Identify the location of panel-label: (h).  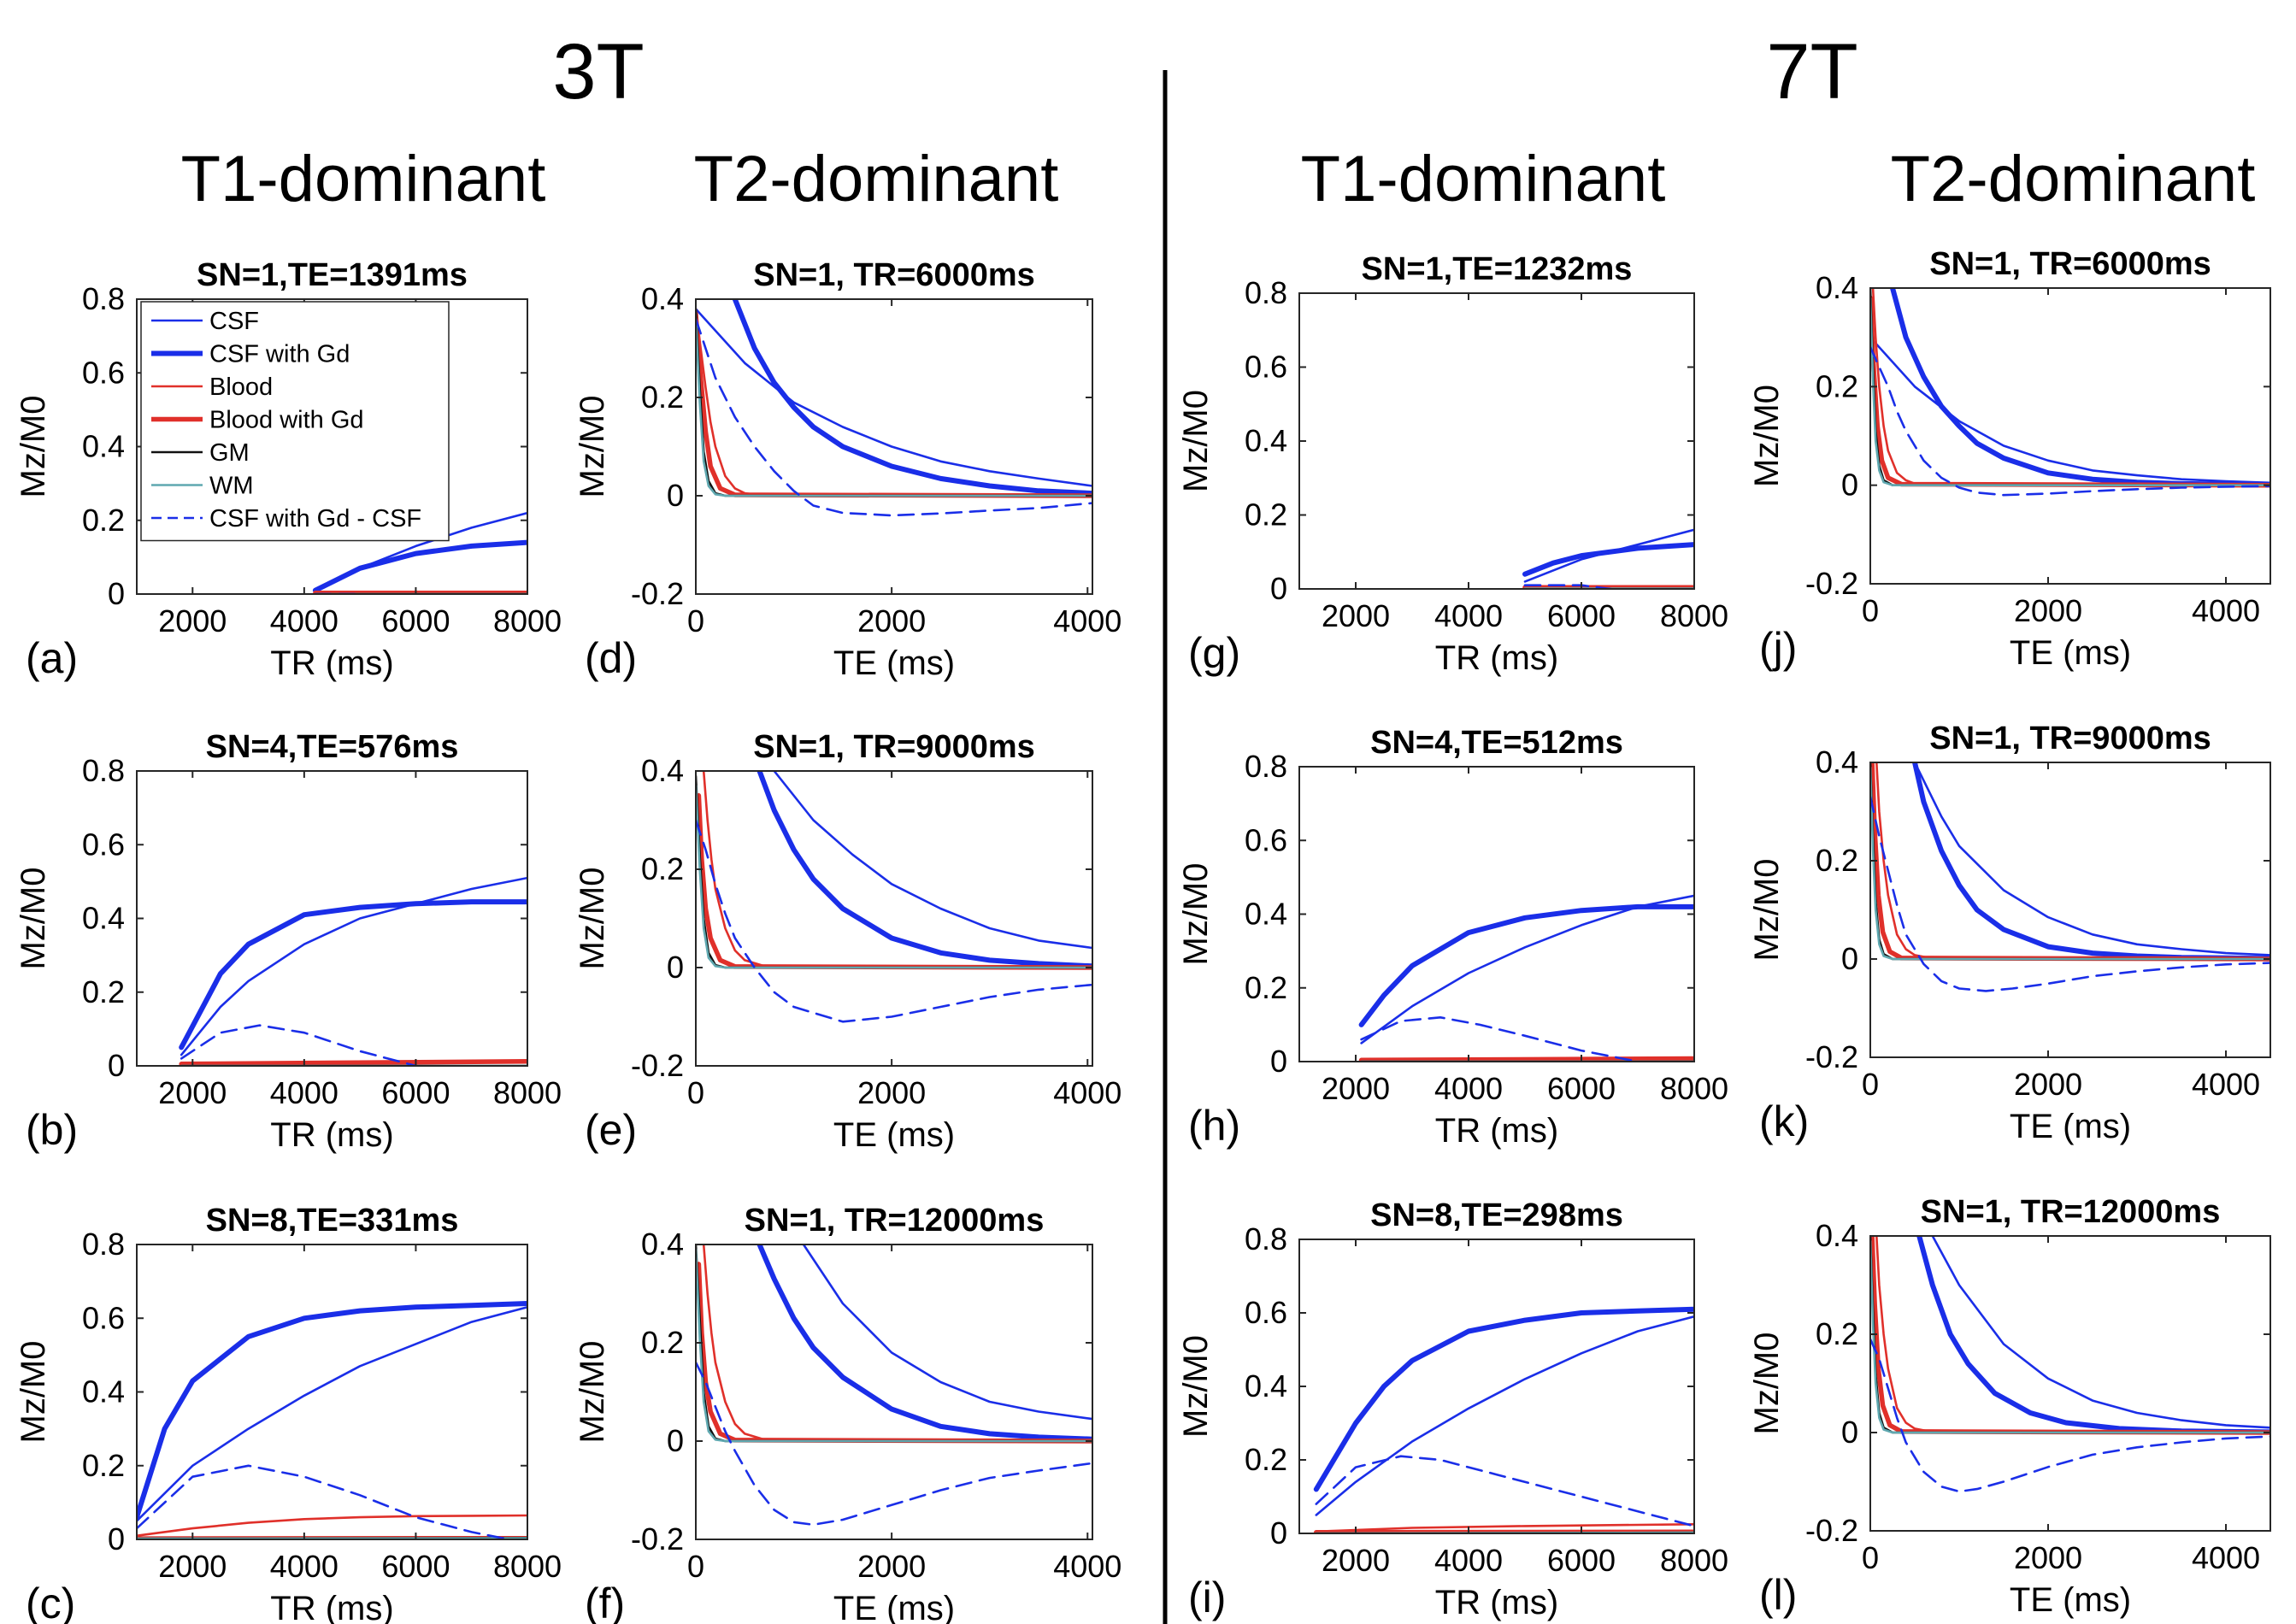
(1214, 1126).